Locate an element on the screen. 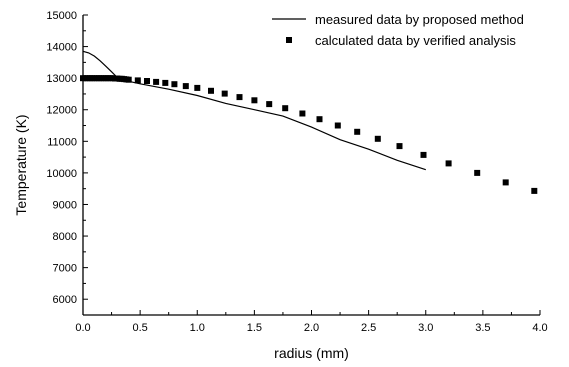  y-tick-label: 7000 is located at coordinates (65, 269).